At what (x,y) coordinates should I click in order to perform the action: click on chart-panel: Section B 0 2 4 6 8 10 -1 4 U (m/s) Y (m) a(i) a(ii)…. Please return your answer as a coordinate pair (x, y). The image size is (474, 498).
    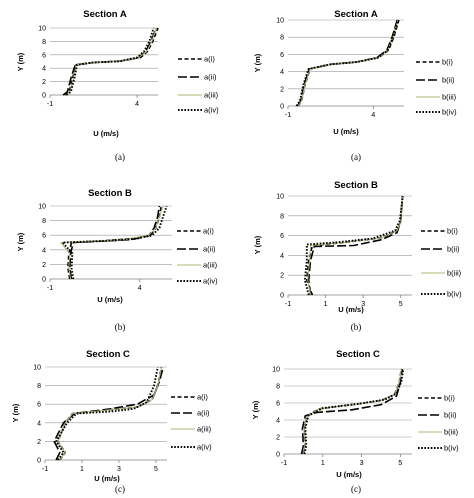
    Looking at the image, I should click on (117, 260).